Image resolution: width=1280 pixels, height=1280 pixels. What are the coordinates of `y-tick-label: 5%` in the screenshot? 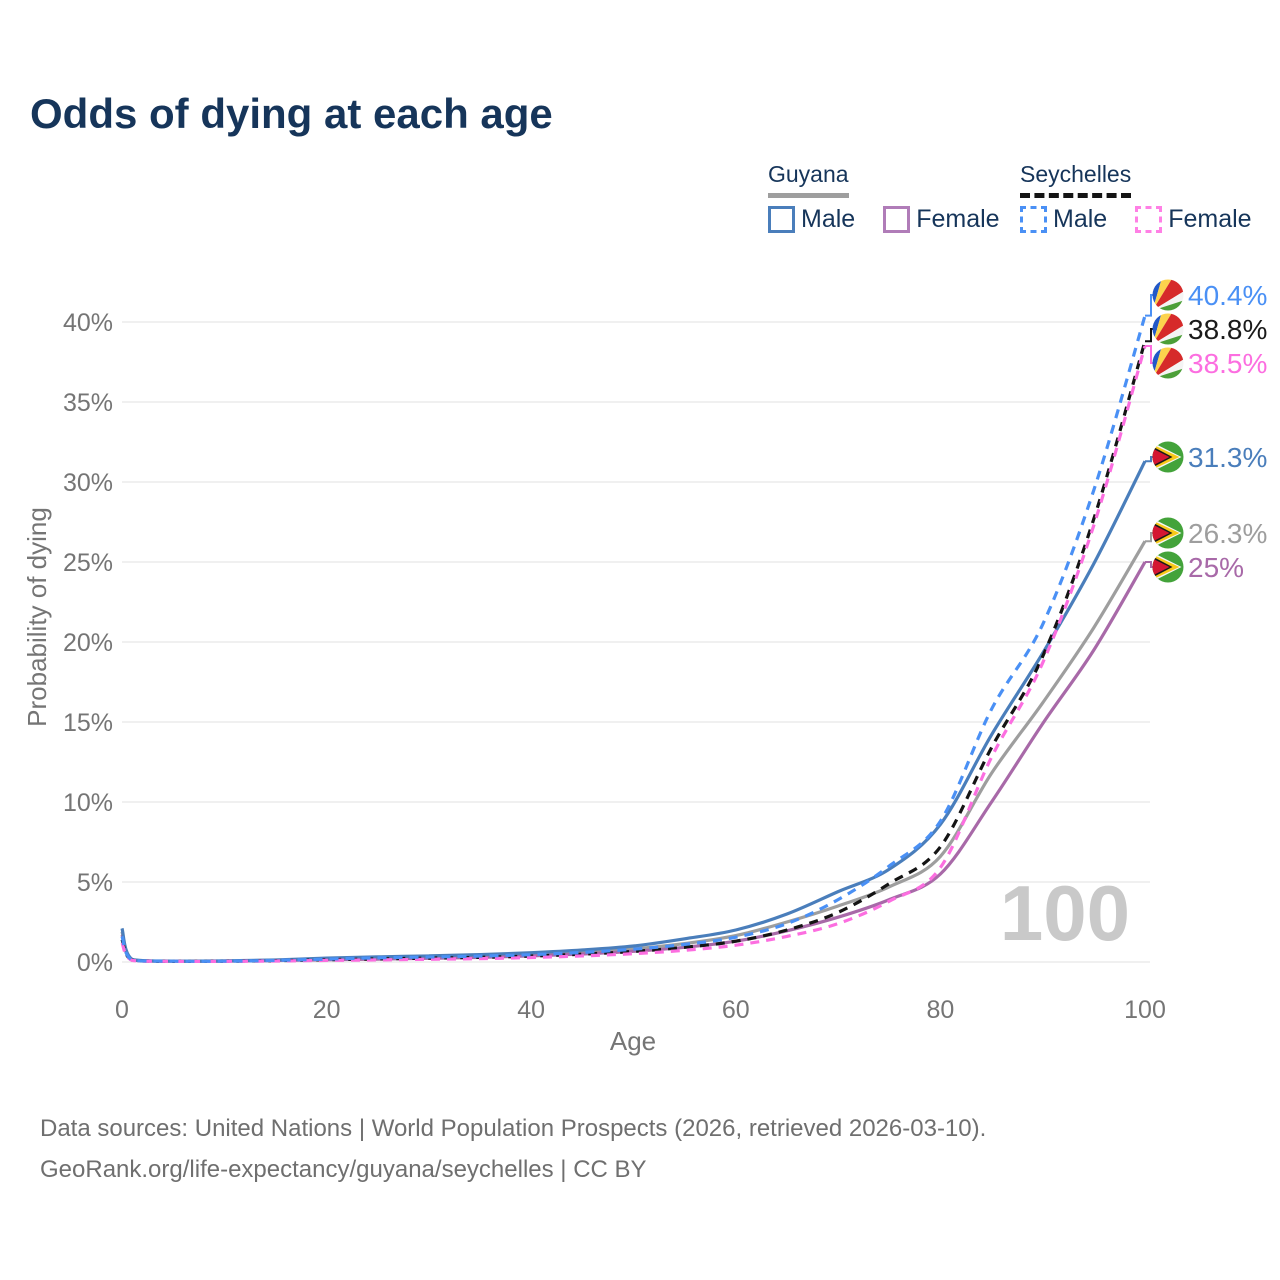 It's located at (95, 883).